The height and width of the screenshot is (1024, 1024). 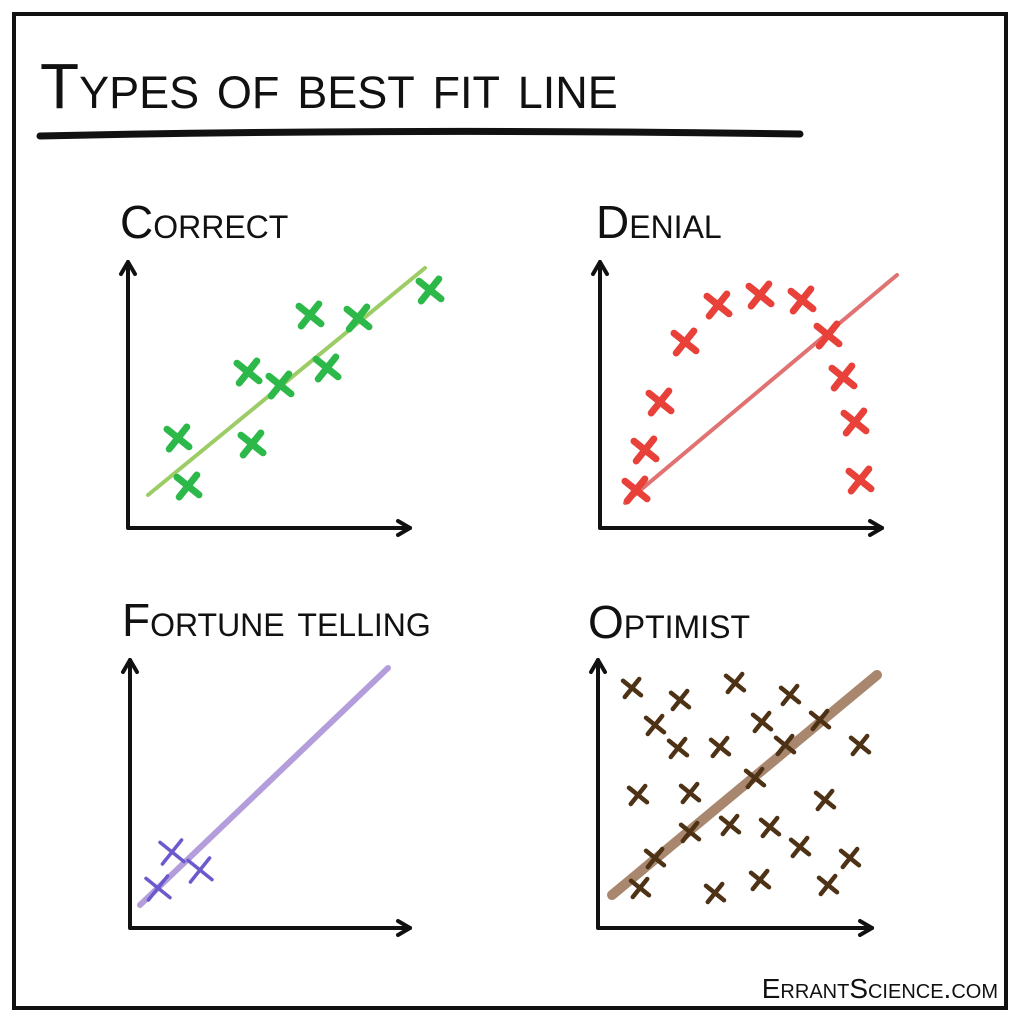 What do you see at coordinates (659, 222) in the screenshot?
I see `panel-title: Denial` at bounding box center [659, 222].